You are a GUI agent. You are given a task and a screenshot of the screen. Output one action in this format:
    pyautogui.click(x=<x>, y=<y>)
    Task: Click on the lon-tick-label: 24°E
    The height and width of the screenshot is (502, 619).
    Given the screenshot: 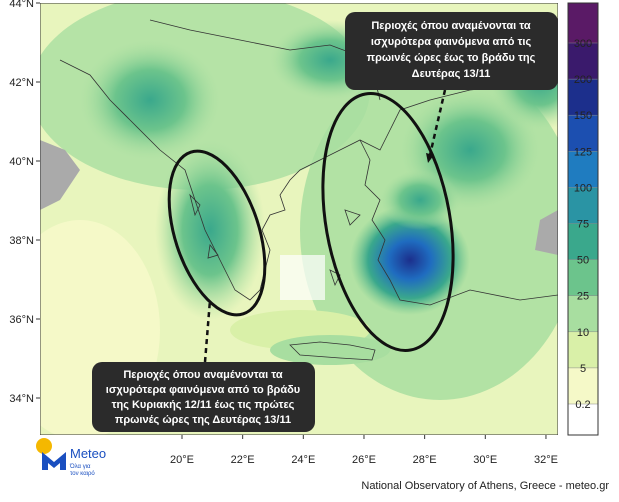 What is the action you would take?
    pyautogui.click(x=303, y=460)
    